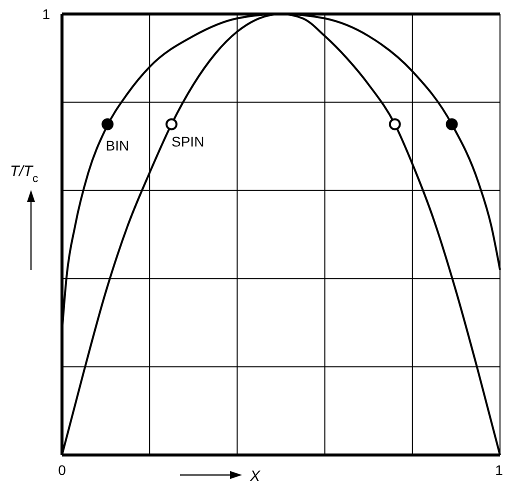 The width and height of the screenshot is (505, 490). Describe the element at coordinates (255, 476) in the screenshot. I see `x-axis-title: X` at that location.